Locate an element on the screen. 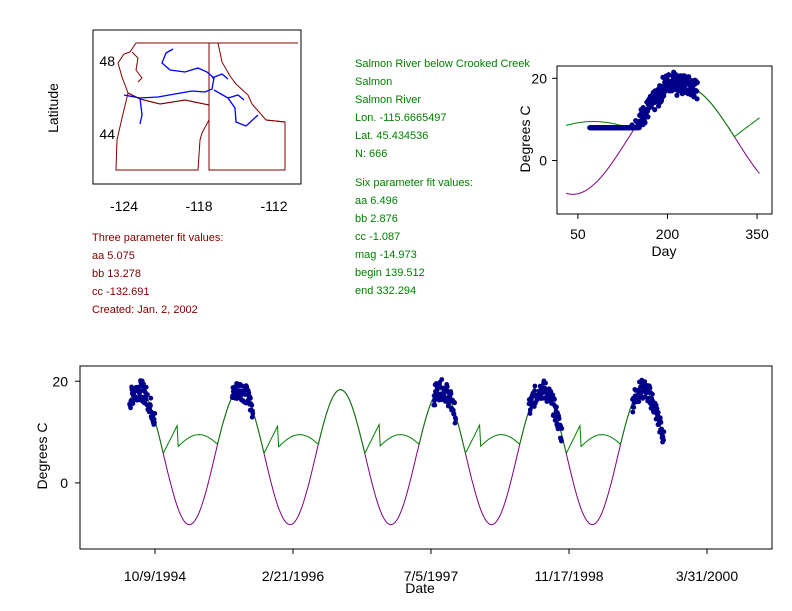 This screenshot has width=792, height=611. willamette is located at coordinates (141, 111).